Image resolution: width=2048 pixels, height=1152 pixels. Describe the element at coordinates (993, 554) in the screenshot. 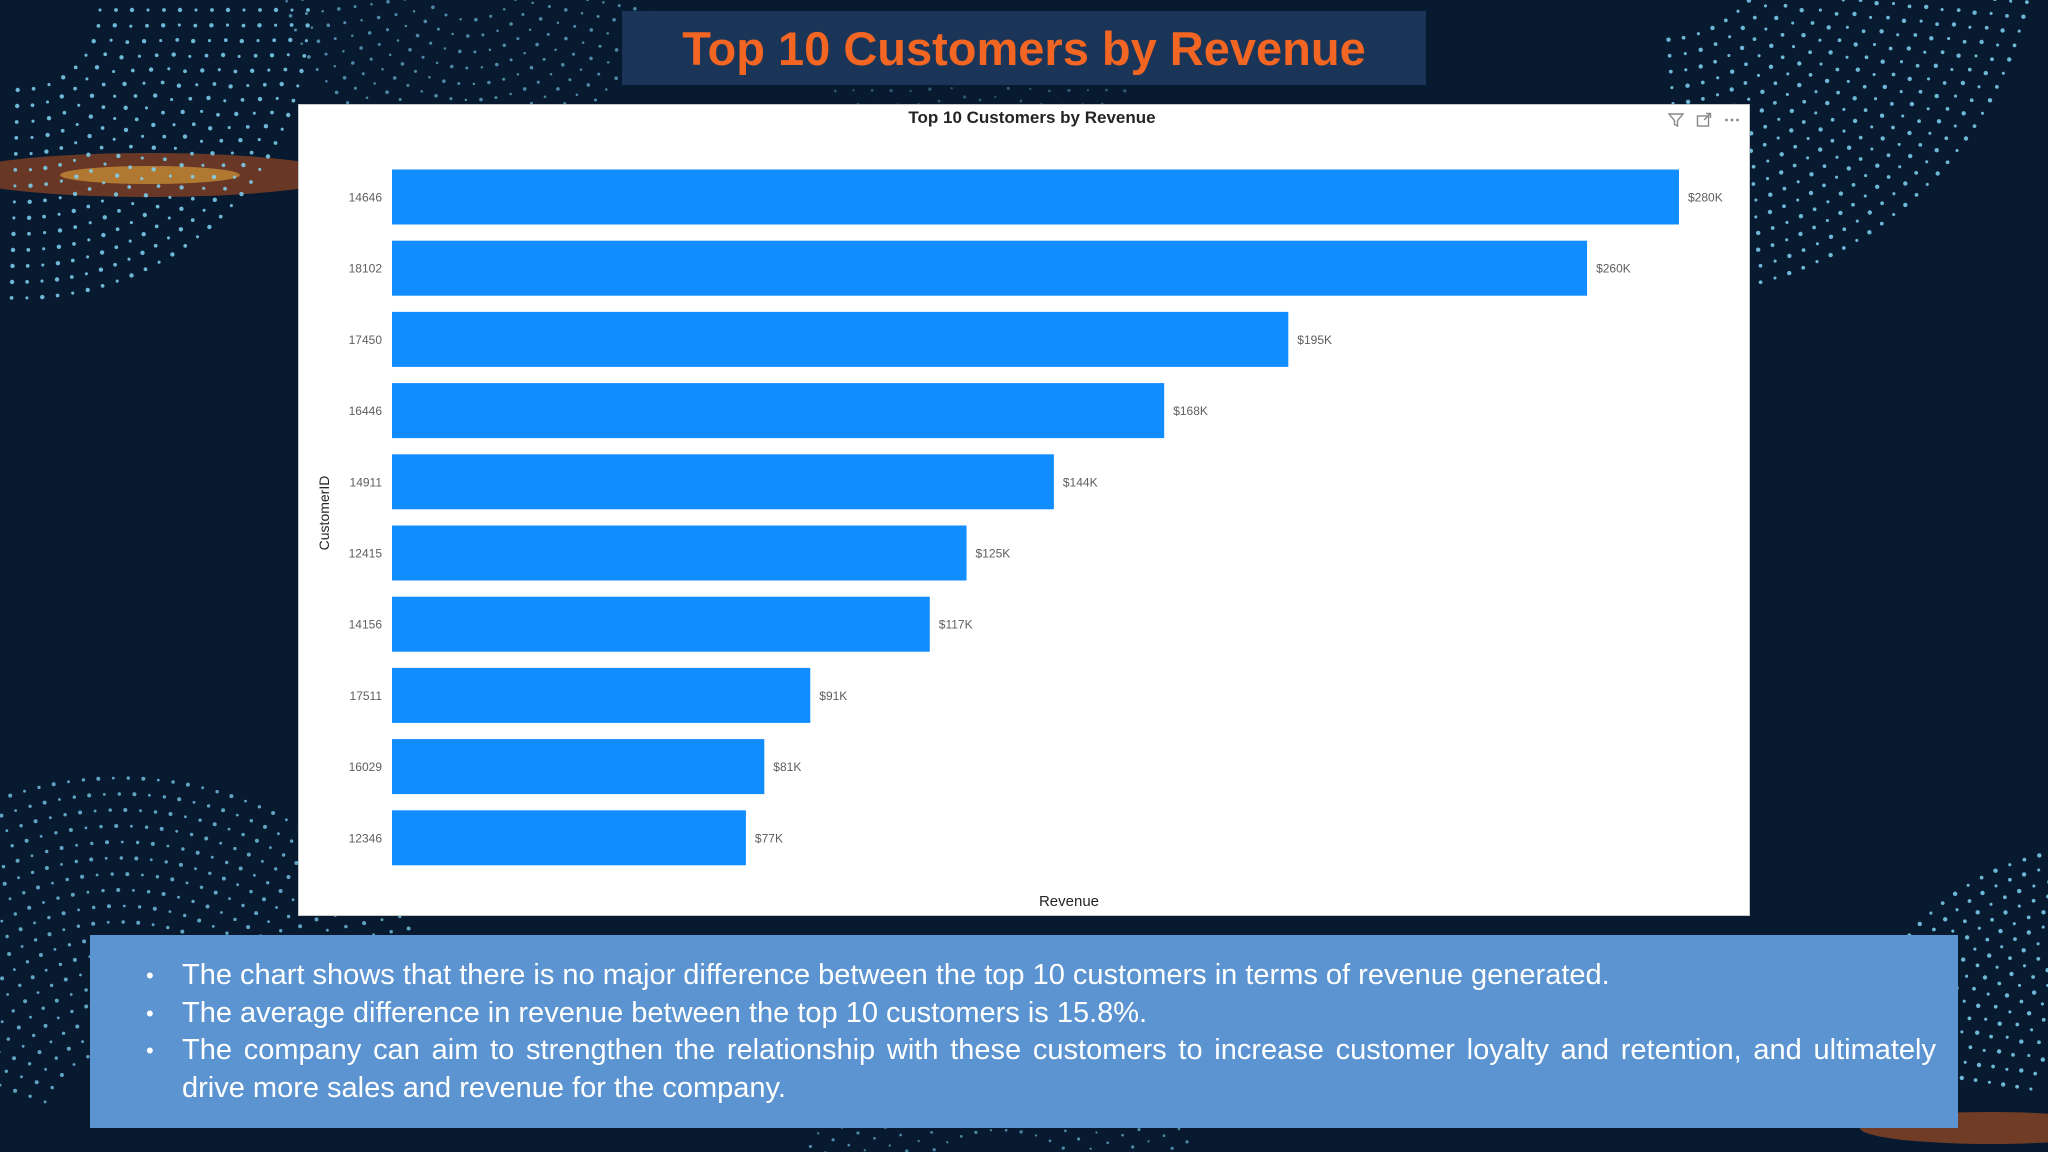

I see `data-label: $125K` at that location.